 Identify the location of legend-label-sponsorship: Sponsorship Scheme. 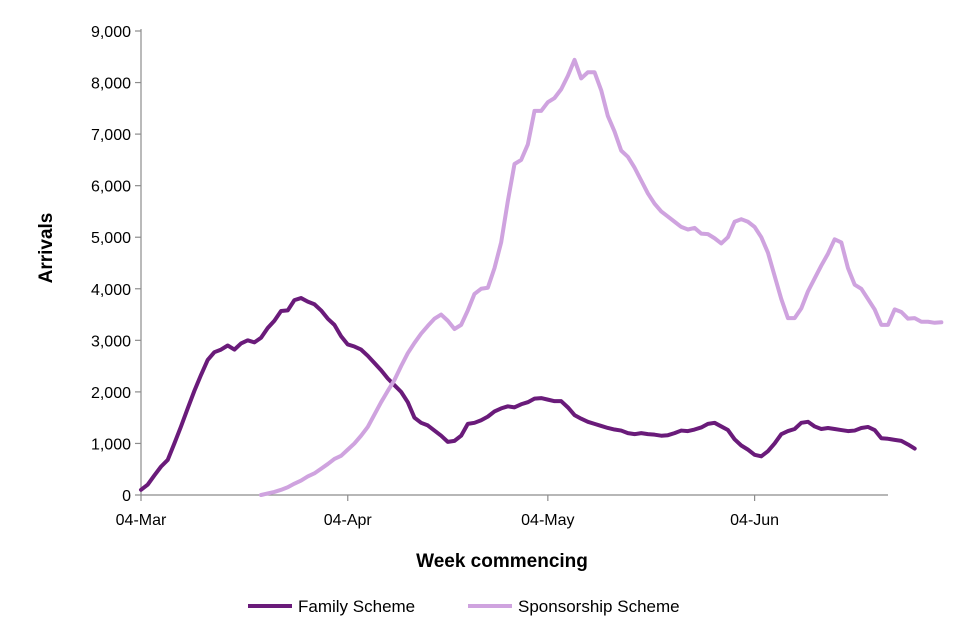
(599, 606).